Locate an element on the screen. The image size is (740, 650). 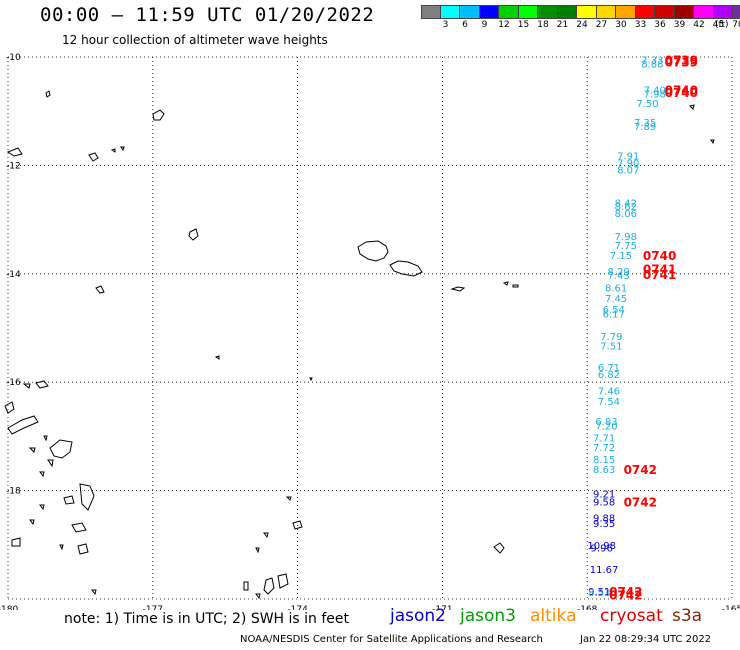
wave-height-value: 9.21 is located at coordinates (604, 494).